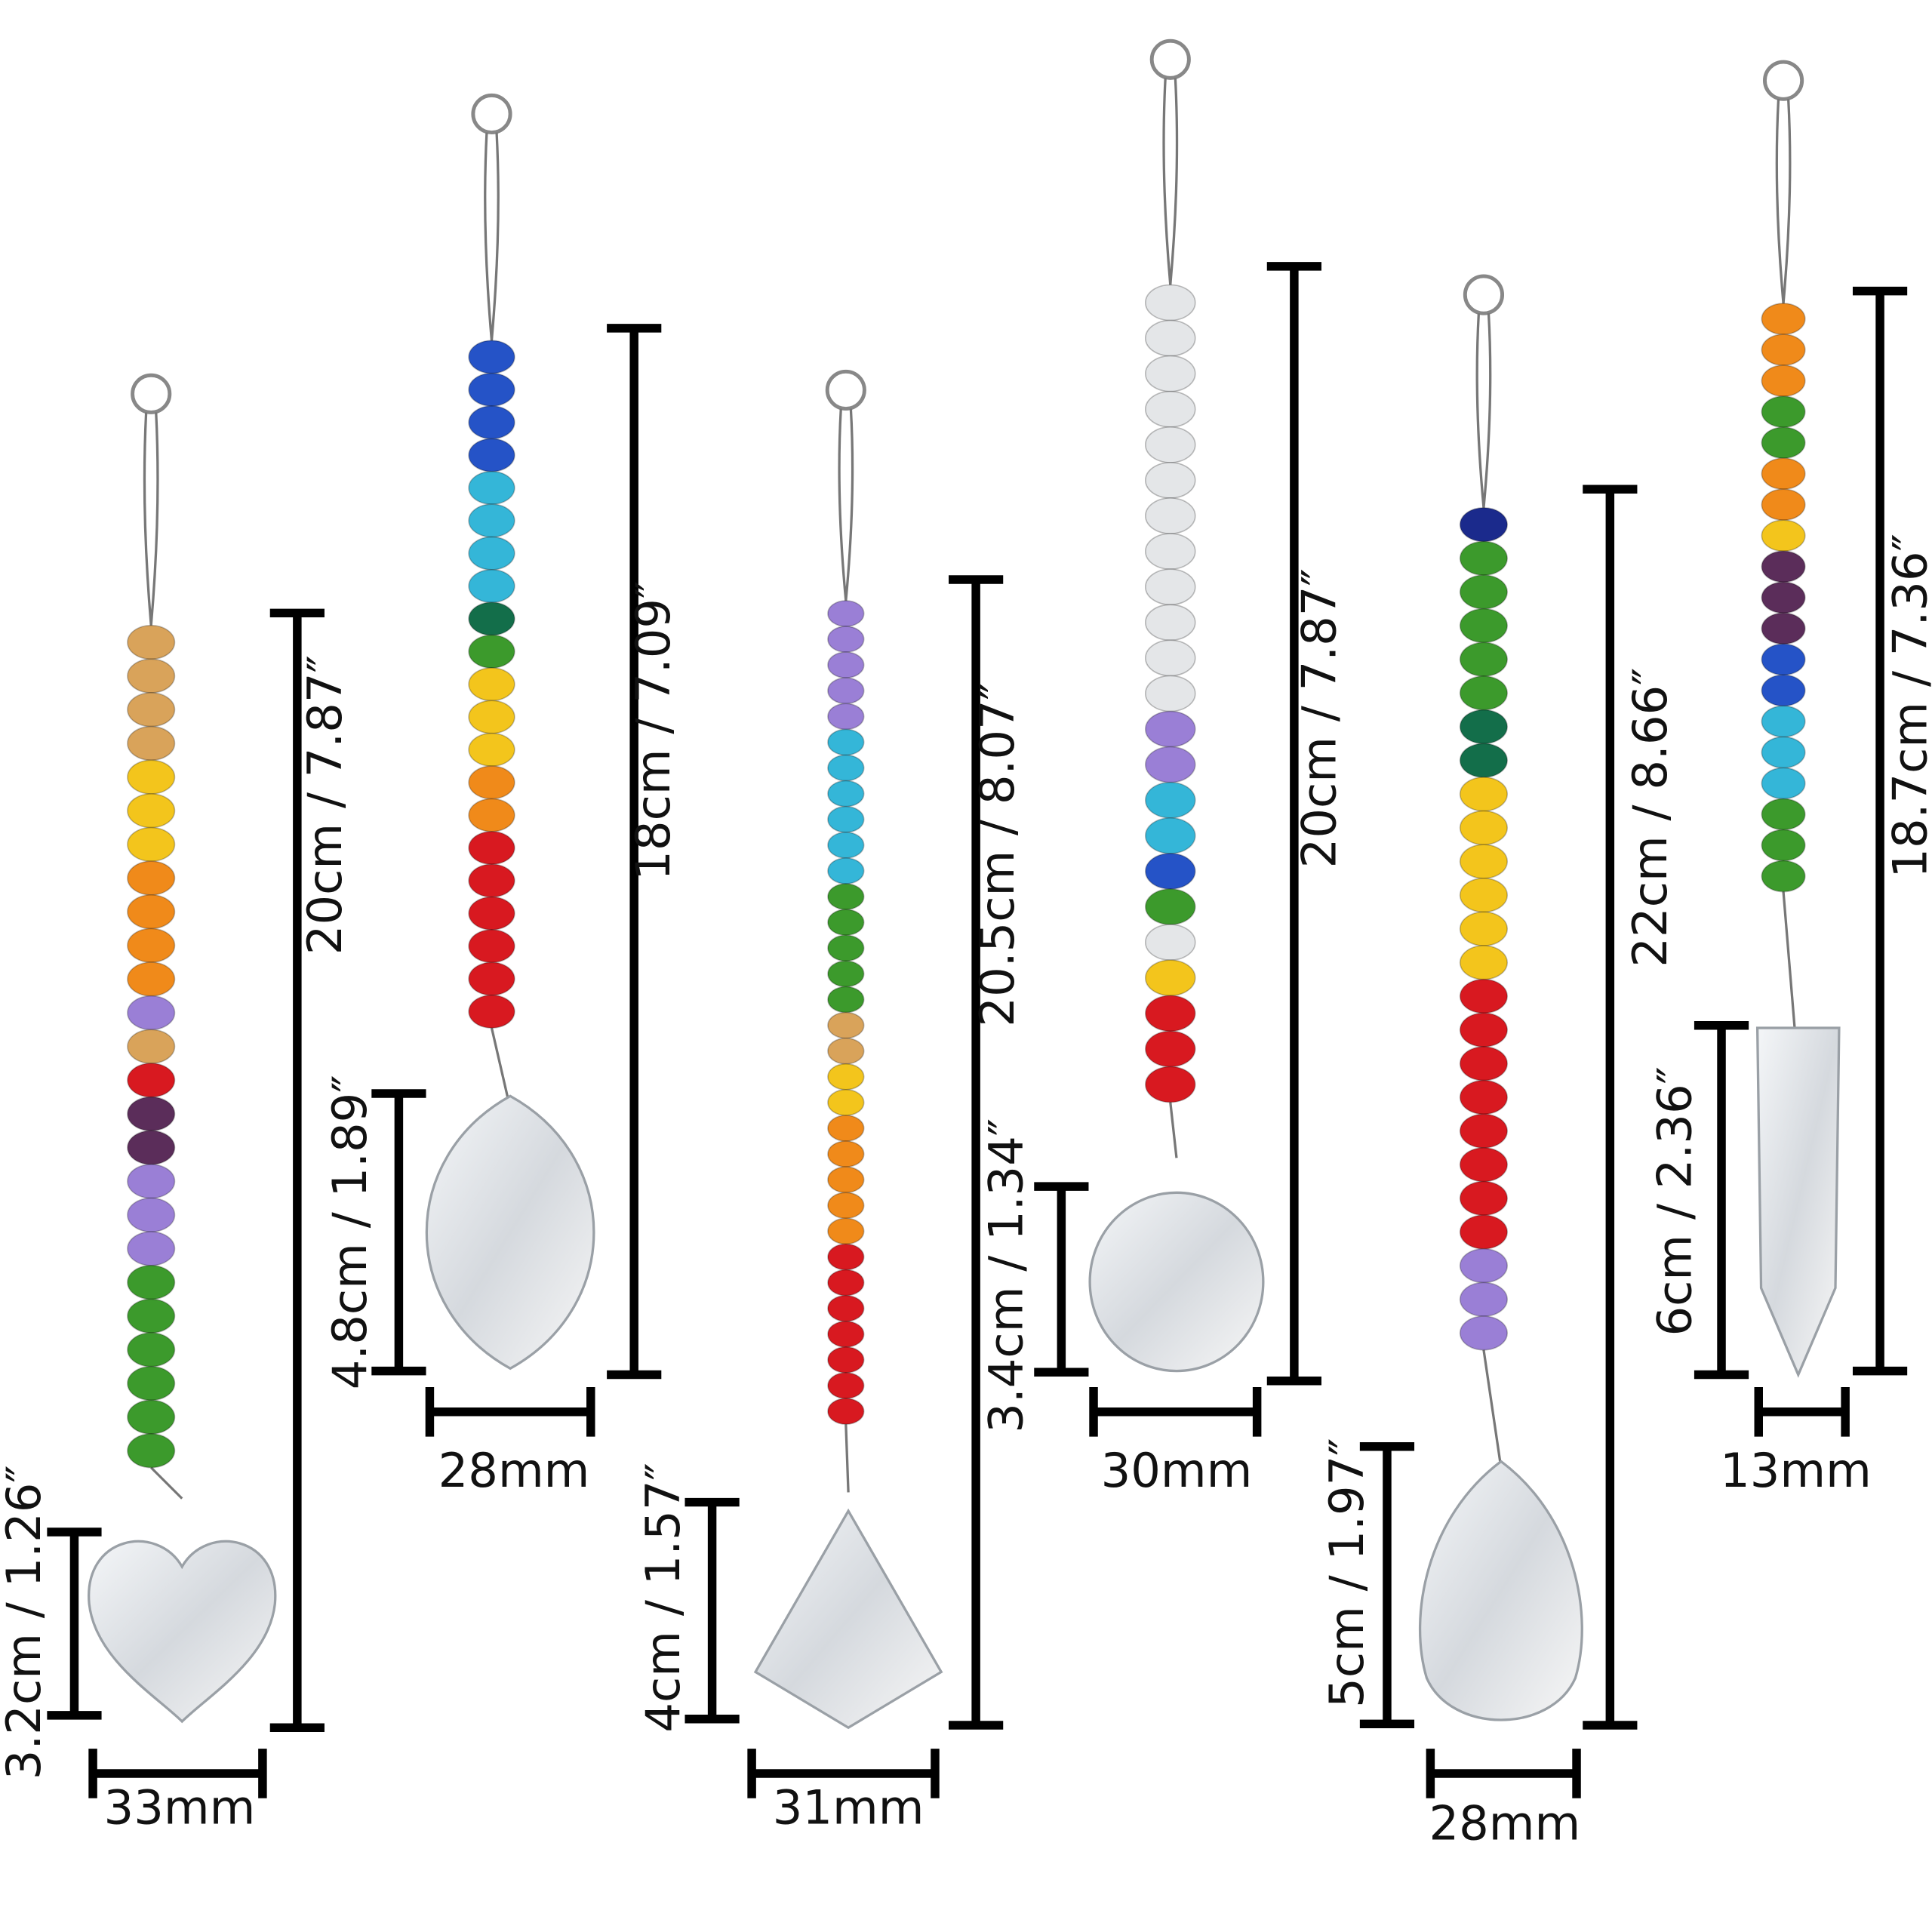 This screenshot has width=1932, height=1932. Describe the element at coordinates (180, 1807) in the screenshot. I see `width-label: 33mm` at that location.